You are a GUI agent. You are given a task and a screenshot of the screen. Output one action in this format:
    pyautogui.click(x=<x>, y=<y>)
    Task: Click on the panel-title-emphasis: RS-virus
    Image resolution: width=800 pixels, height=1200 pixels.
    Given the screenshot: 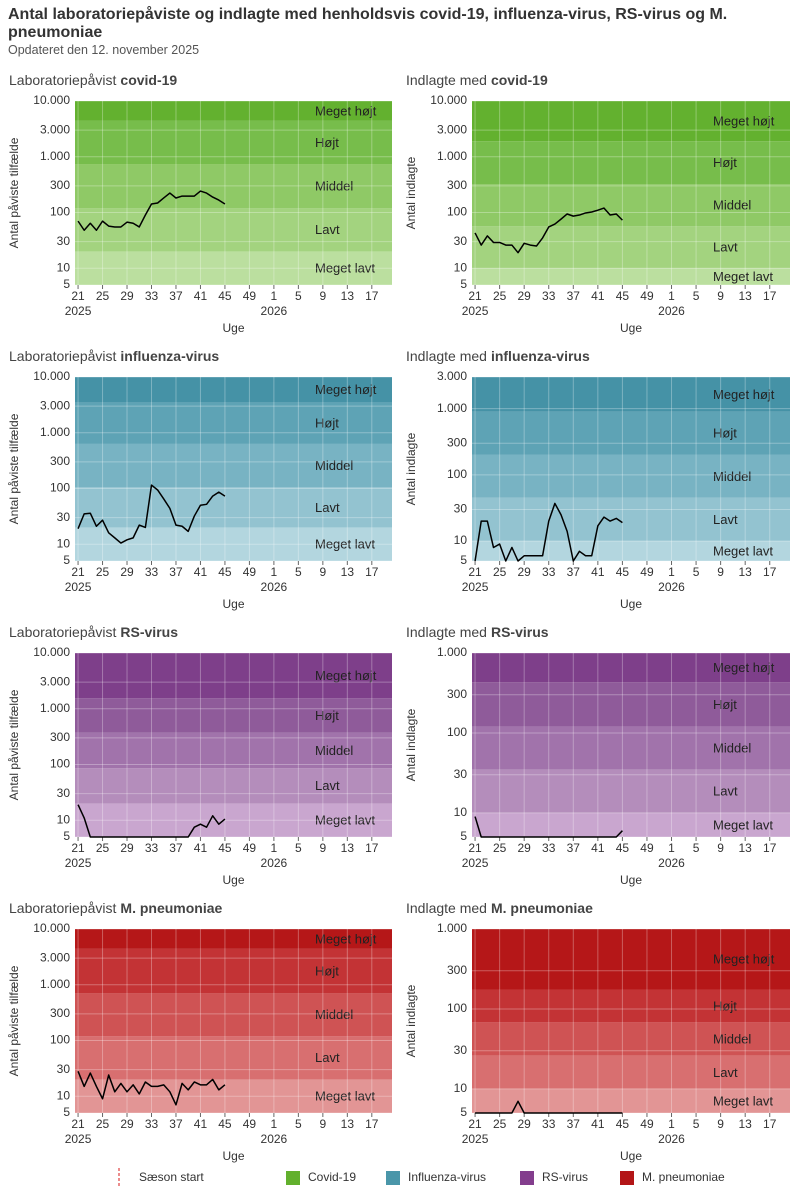 What is the action you would take?
    pyautogui.click(x=520, y=632)
    